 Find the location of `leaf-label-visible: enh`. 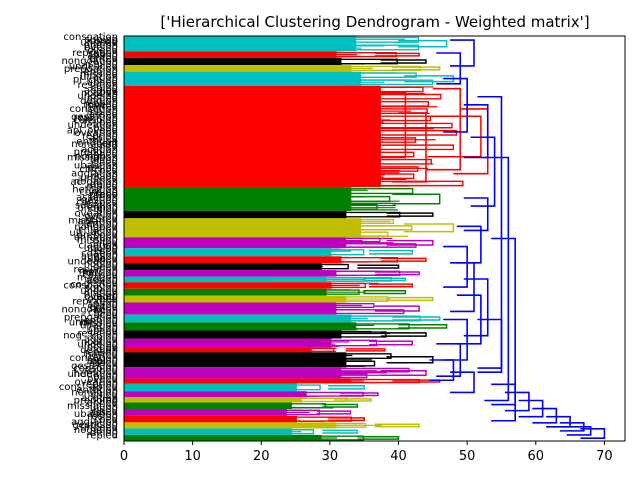

leaf-label-visible: enh is located at coordinates (96, 207).